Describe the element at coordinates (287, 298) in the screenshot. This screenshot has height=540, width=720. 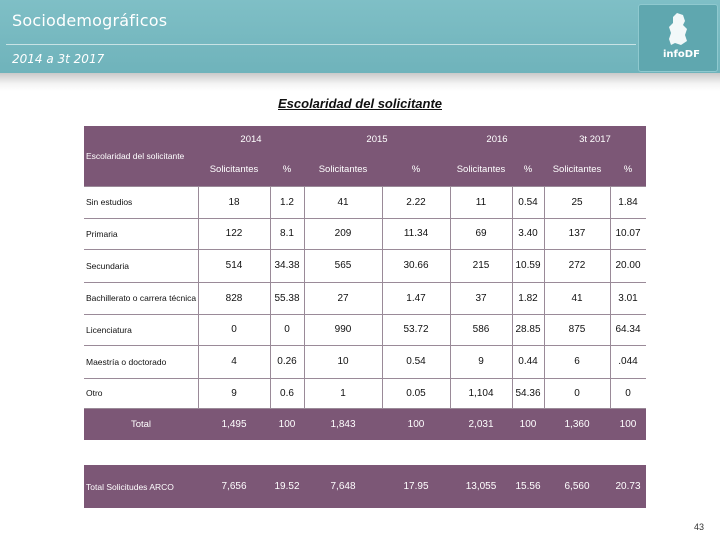
I see `table-cell: 55.38` at that location.